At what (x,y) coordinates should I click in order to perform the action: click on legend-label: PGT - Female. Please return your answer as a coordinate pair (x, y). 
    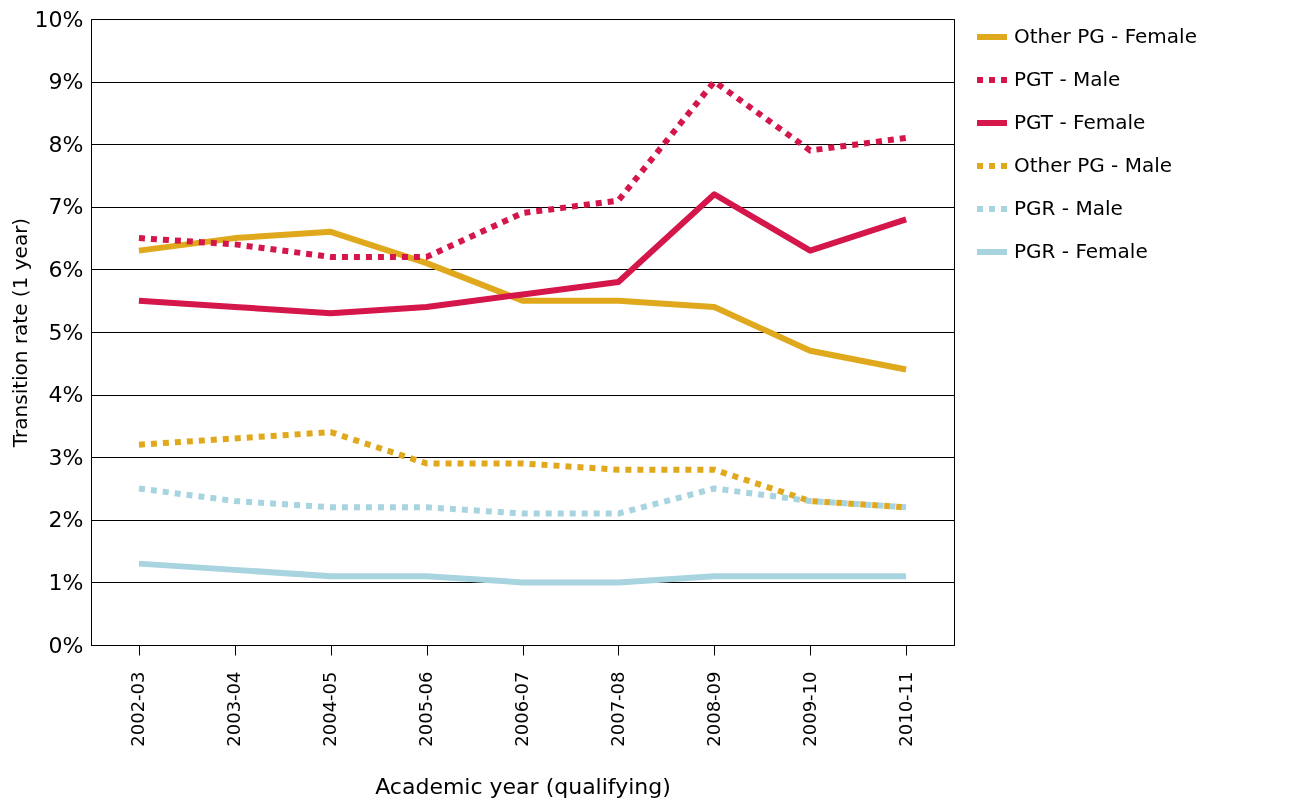
    Looking at the image, I should click on (1080, 122).